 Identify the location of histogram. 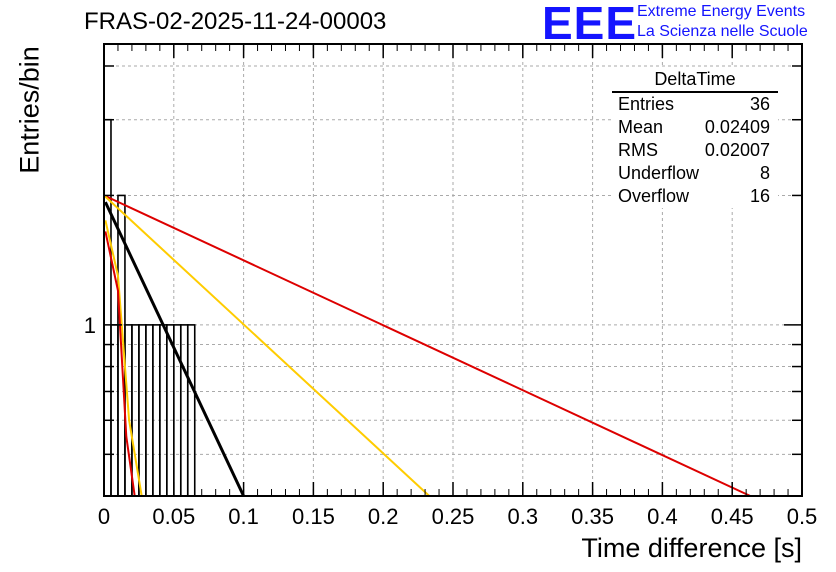
(149, 307).